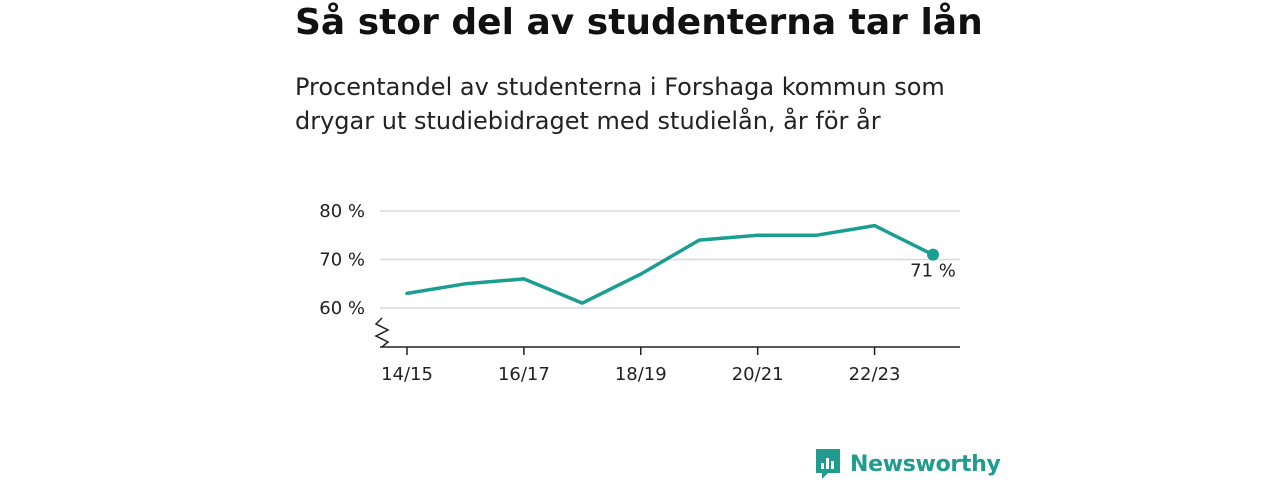 This screenshot has width=1280, height=482. What do you see at coordinates (407, 374) in the screenshot?
I see `x-tick-label: 14/15` at bounding box center [407, 374].